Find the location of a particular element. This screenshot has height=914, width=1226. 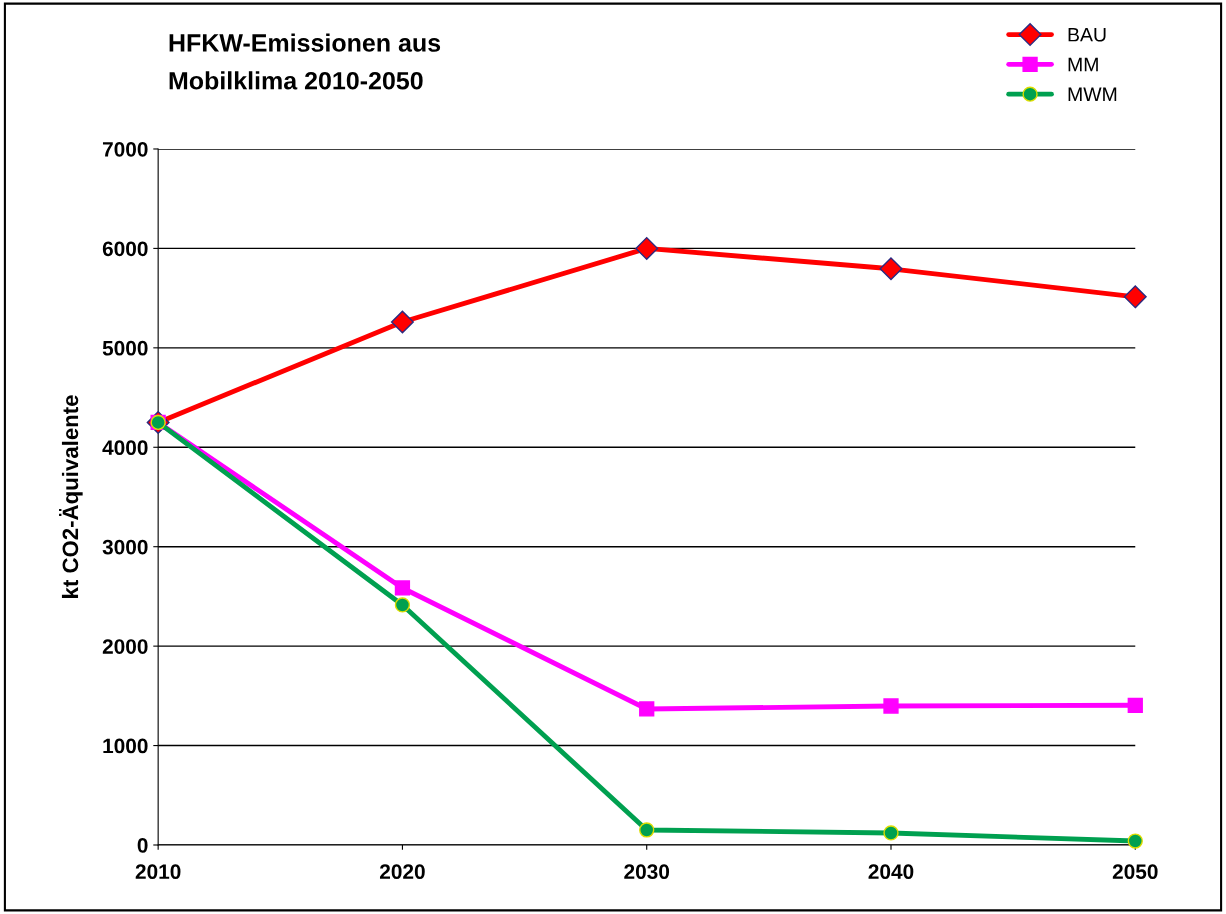

y-axis-title: kt CO2-Äquivalente is located at coordinates (71, 496).